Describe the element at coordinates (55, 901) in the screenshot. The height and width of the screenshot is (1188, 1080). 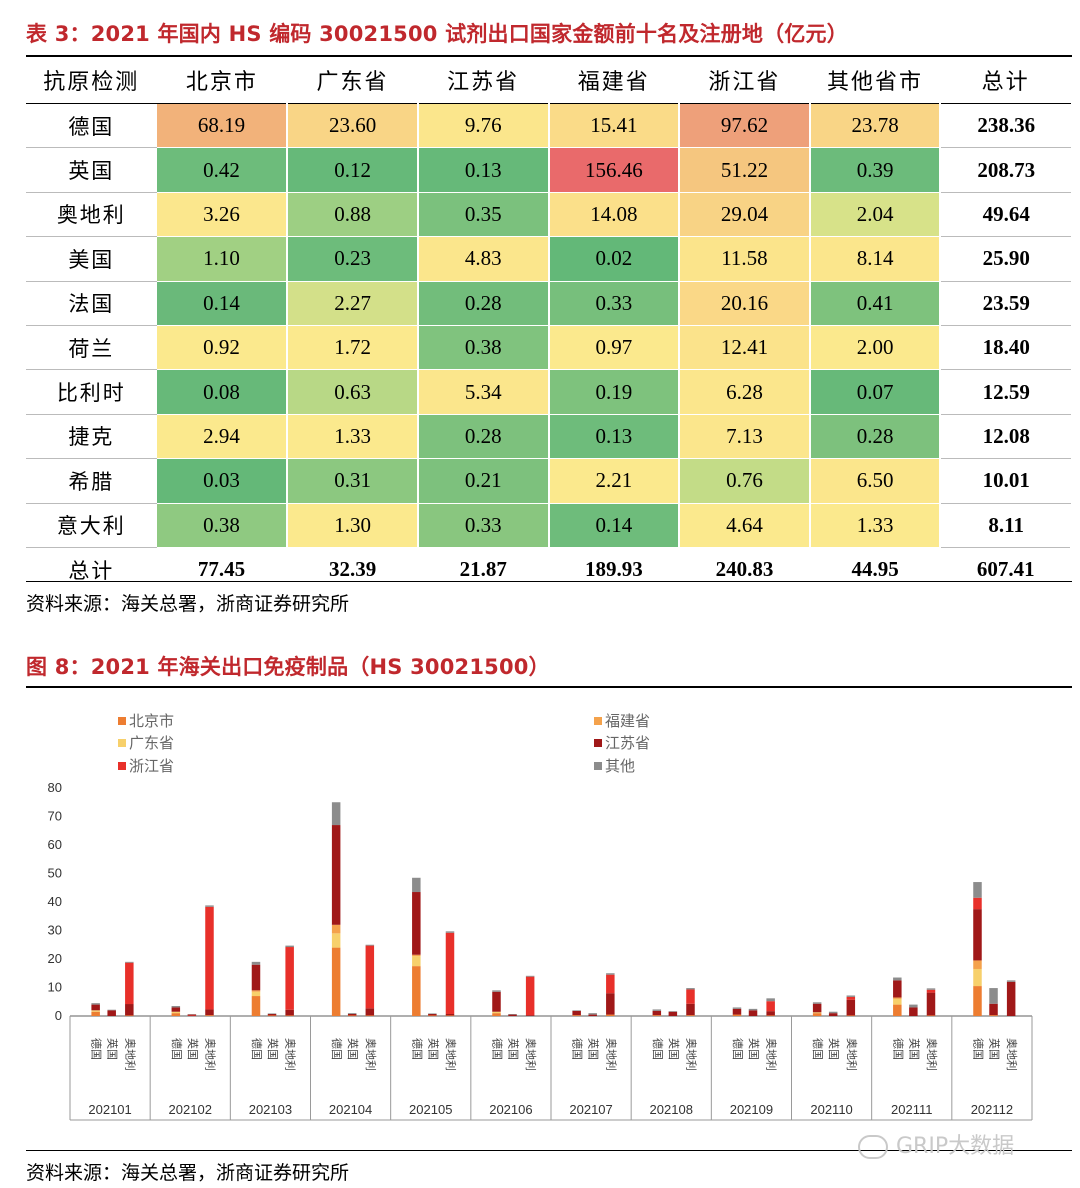
I see `y-tick-label: 40` at that location.